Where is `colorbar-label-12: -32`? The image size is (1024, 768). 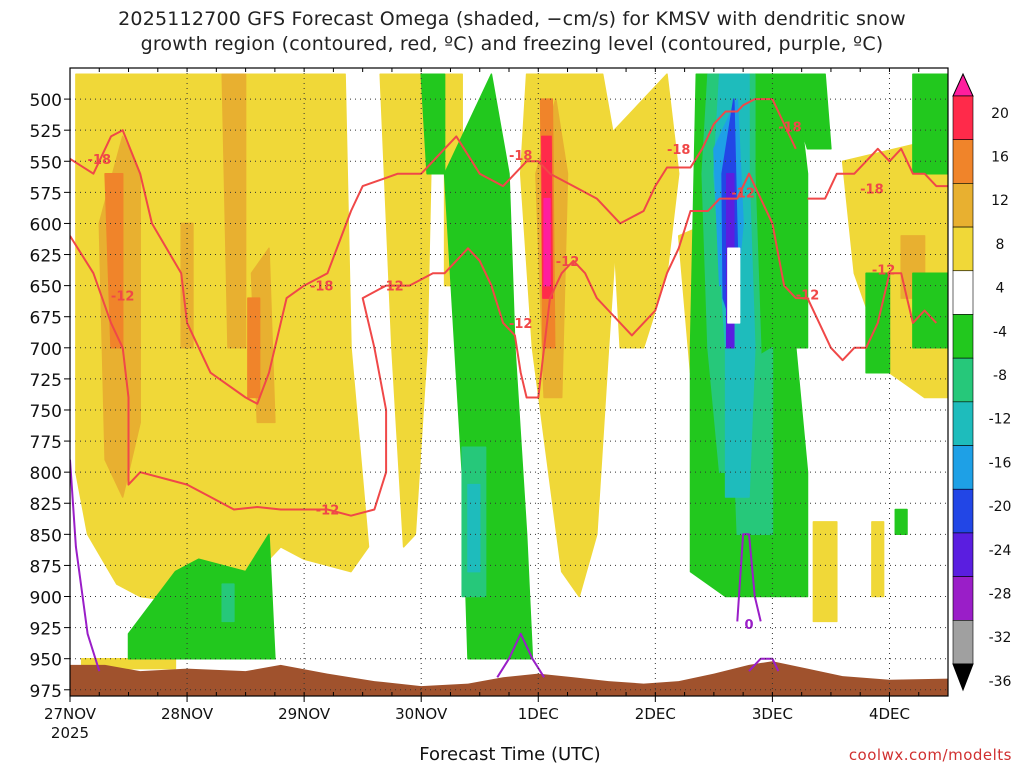 colorbar-label-12: -32 is located at coordinates (1000, 638).